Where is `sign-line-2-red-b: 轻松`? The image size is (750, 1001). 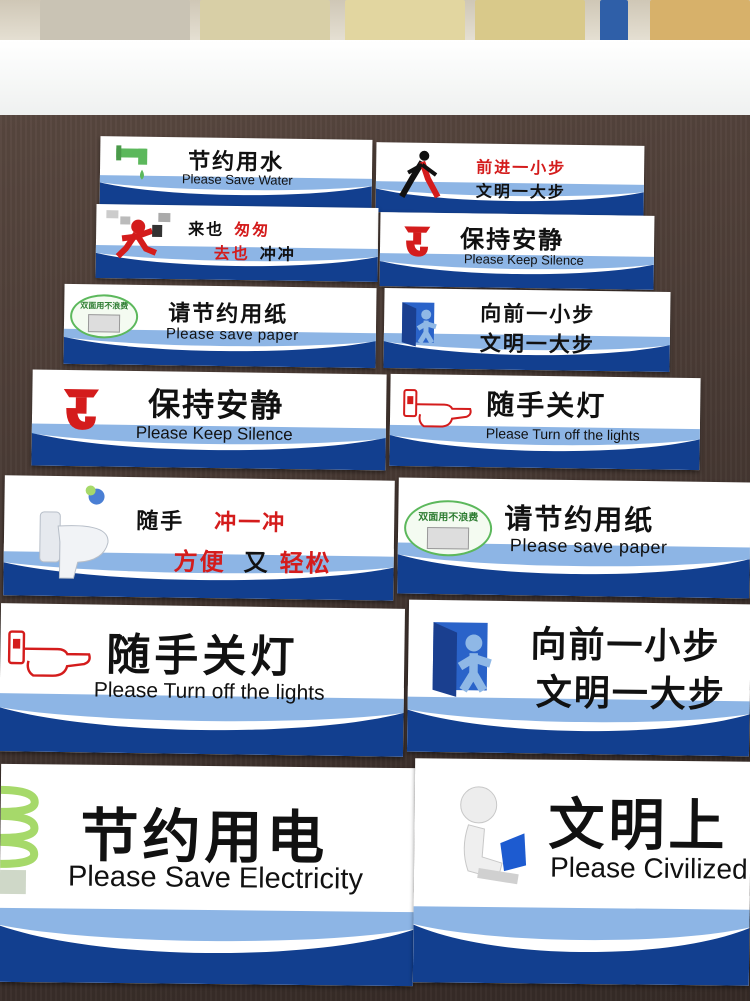 sign-line-2-red-b: 轻松 is located at coordinates (305, 563).